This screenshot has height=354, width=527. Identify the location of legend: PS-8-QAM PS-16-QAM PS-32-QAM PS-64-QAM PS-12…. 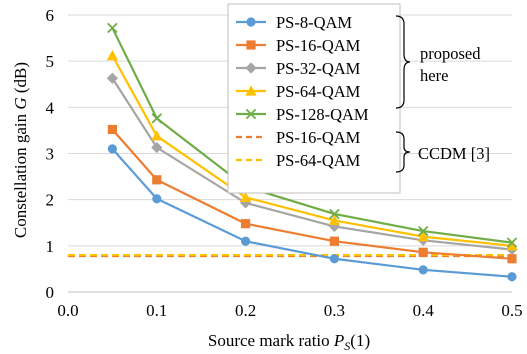
(302, 91).